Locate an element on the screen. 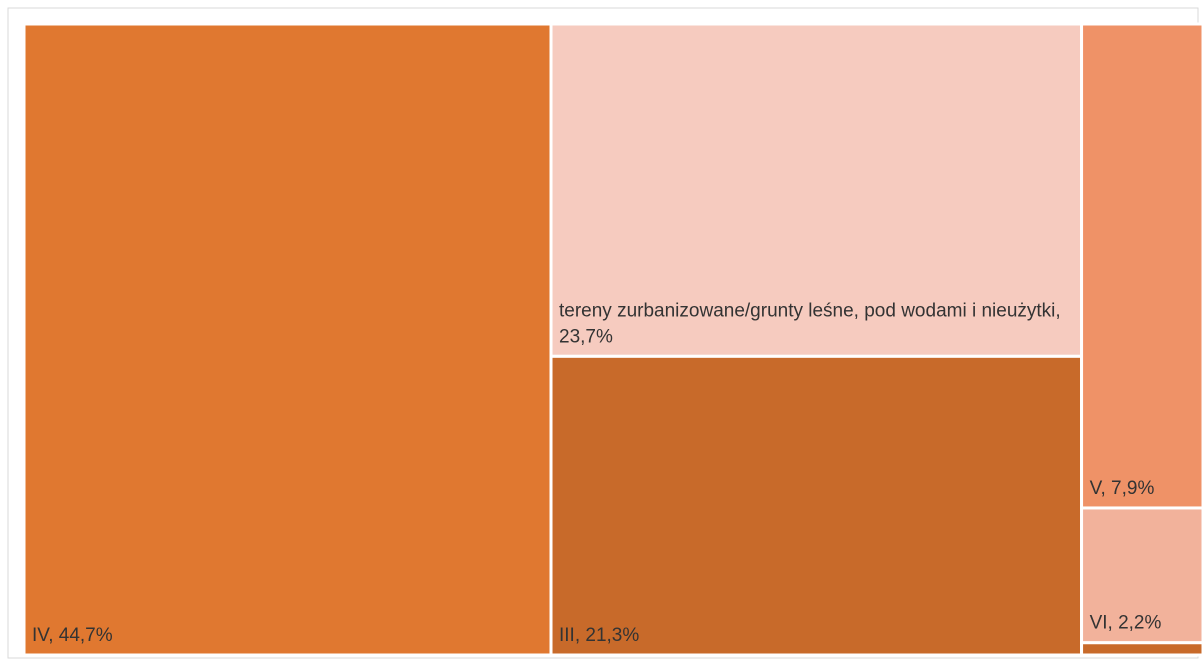 This screenshot has width=1203, height=663. label-line: V, 7,9% is located at coordinates (1122, 488).